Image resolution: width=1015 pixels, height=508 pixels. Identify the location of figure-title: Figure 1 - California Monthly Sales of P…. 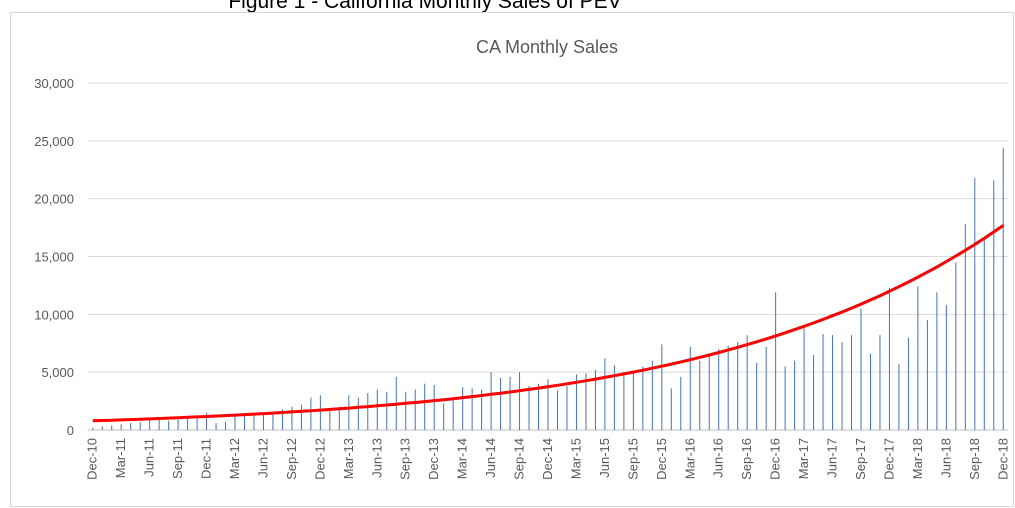
(424, 6).